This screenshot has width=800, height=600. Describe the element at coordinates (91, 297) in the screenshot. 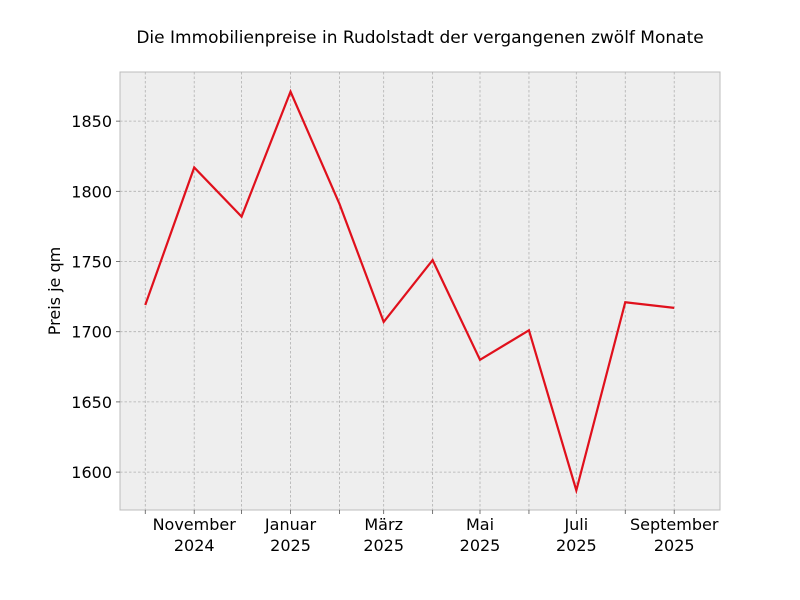

I see `y-tick-labels: 1600 1650 1700 1750 1800 1850` at that location.